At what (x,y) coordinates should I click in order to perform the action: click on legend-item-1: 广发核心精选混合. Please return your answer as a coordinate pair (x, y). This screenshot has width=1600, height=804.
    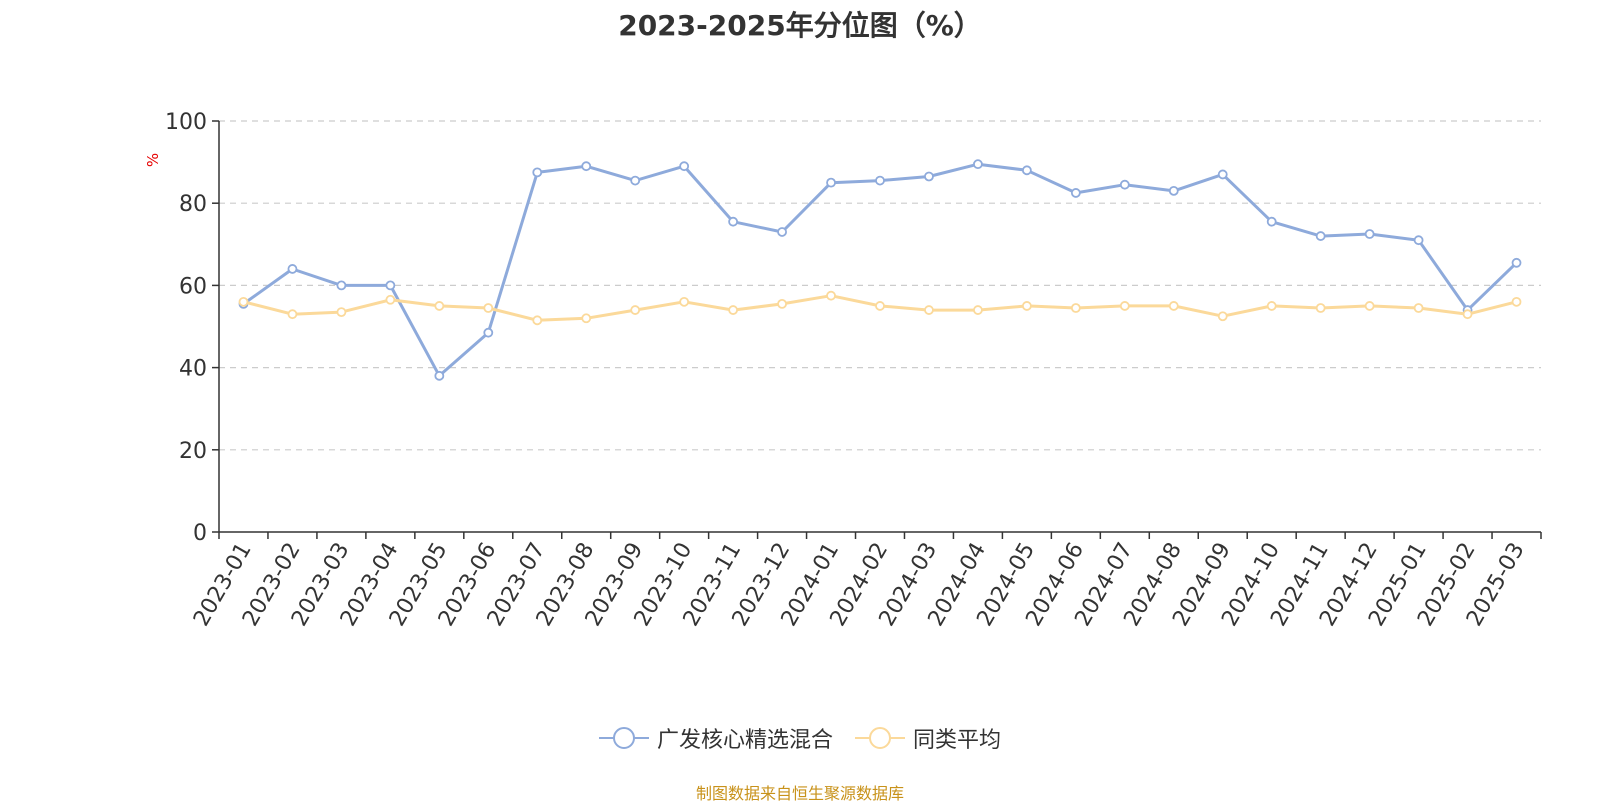
    Looking at the image, I should click on (715, 738).